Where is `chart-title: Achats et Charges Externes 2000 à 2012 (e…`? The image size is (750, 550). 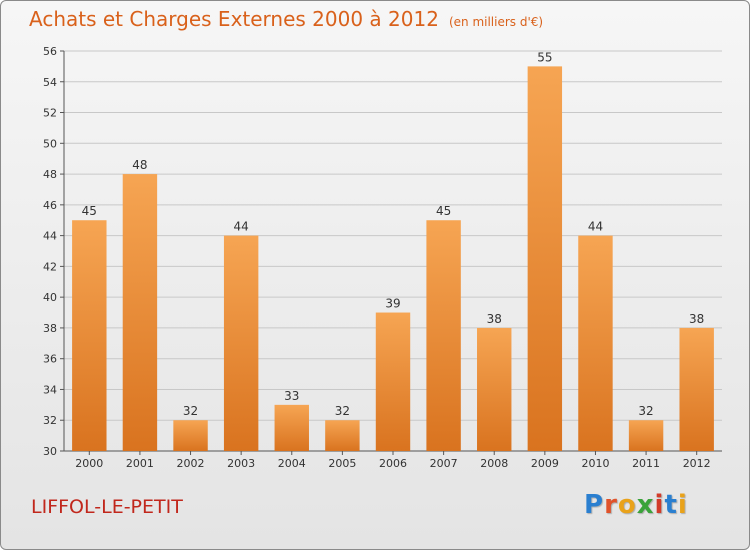 chart-title: Achats et Charges Externes 2000 à 2012 (e… is located at coordinates (286, 19).